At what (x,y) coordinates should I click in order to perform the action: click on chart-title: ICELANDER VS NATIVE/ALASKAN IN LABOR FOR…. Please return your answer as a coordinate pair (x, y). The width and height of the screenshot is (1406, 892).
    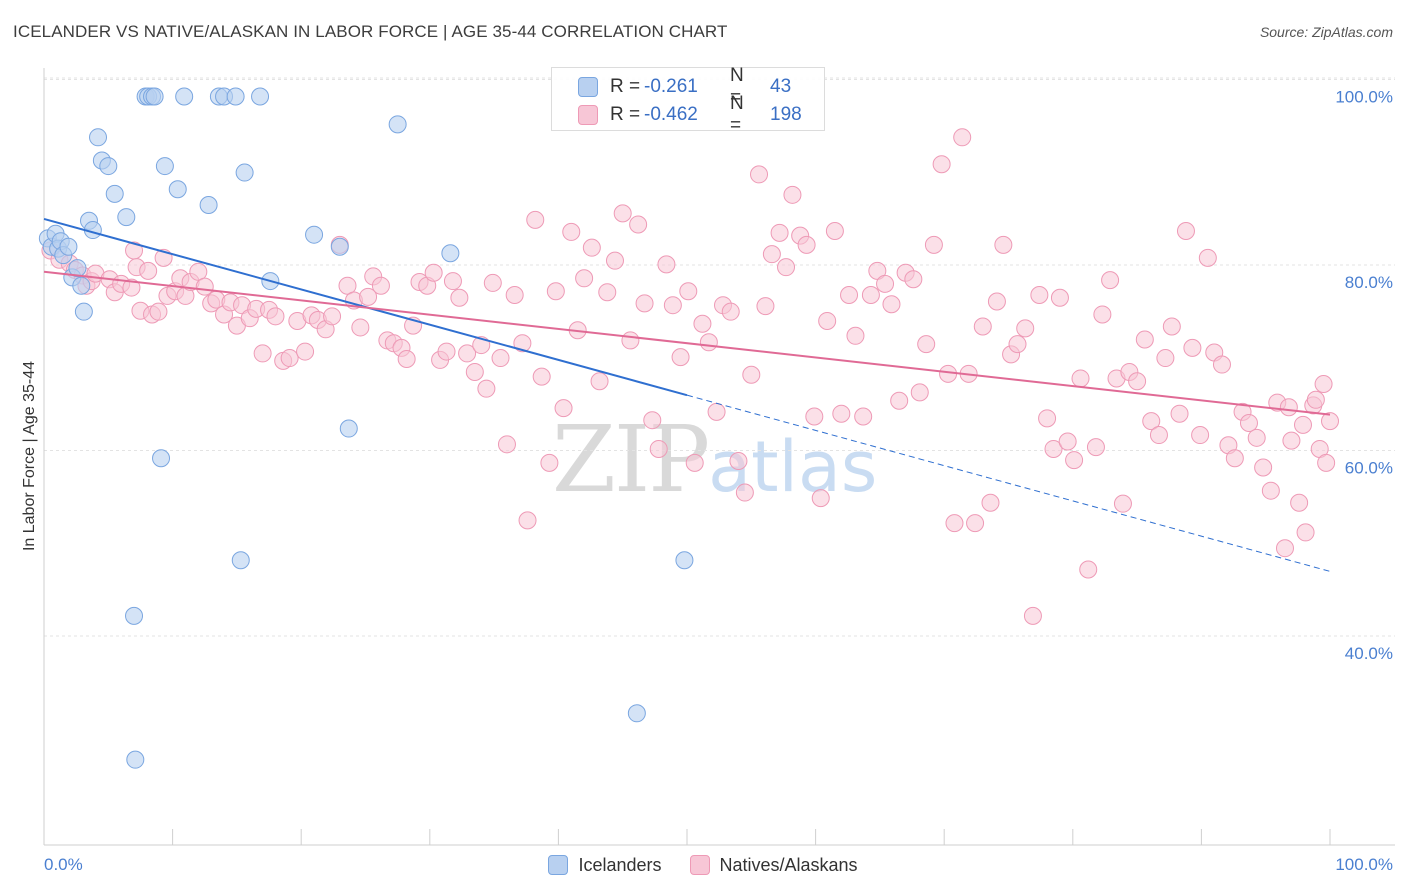
    Looking at the image, I should click on (370, 31).